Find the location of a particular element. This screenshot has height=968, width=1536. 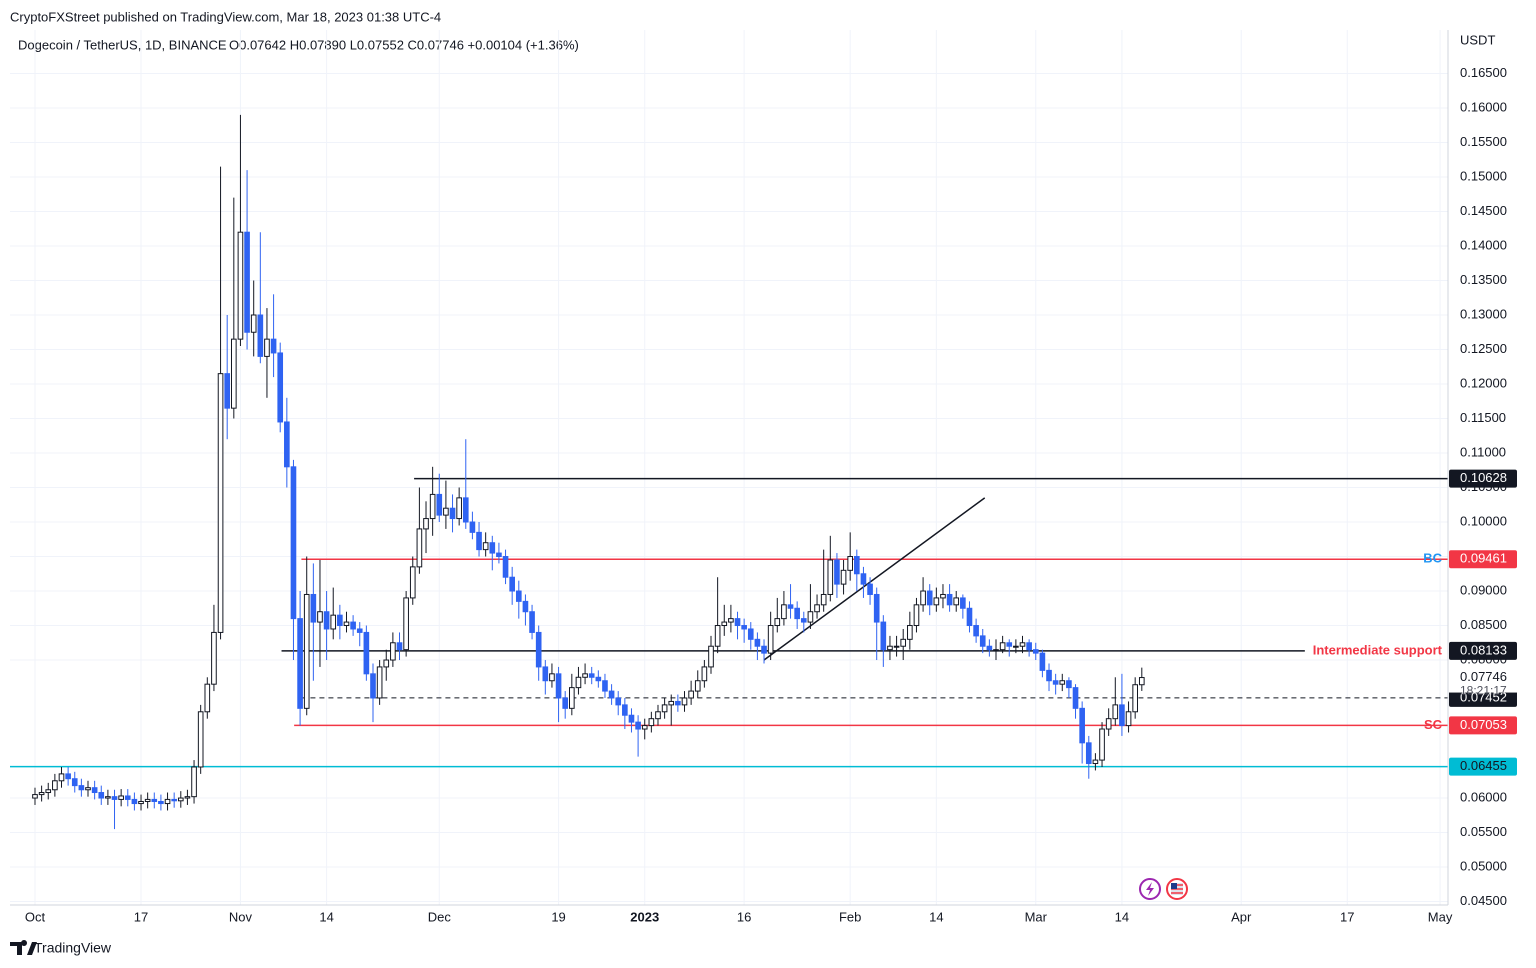

y-tick-label: 0.10000 is located at coordinates (1483, 520).